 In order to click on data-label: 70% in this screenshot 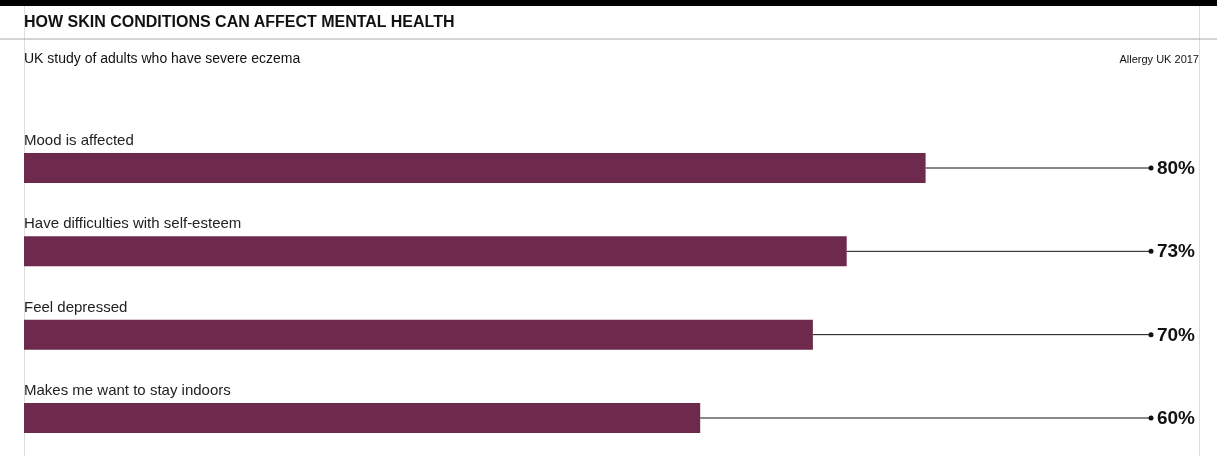, I will do `click(1176, 334)`.